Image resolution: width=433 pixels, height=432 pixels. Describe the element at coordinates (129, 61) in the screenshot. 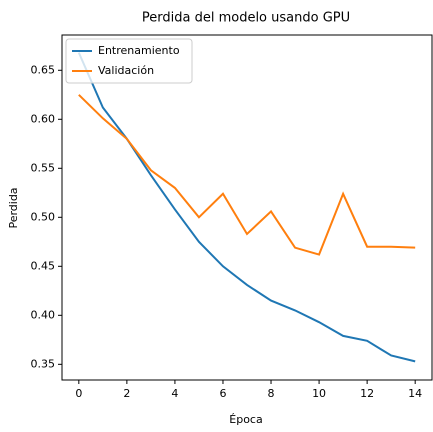

I see `legend-box` at that location.